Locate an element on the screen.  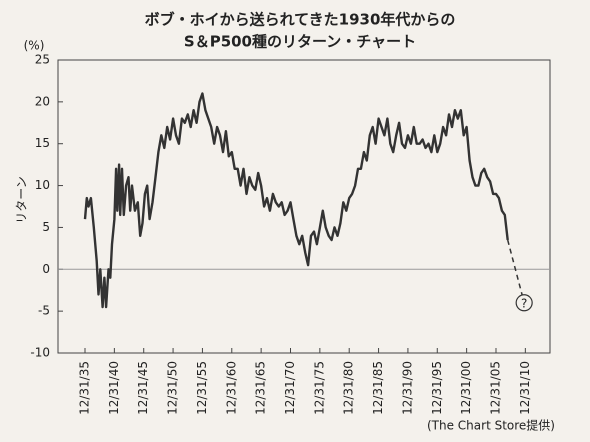
y-tick-label: 10 is located at coordinates (42, 185).